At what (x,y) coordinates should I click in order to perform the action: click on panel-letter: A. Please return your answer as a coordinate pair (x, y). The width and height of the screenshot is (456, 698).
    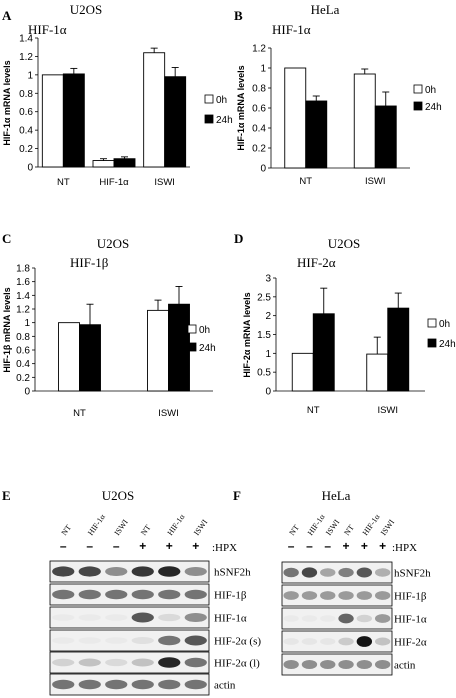
    Looking at the image, I should click on (7, 15).